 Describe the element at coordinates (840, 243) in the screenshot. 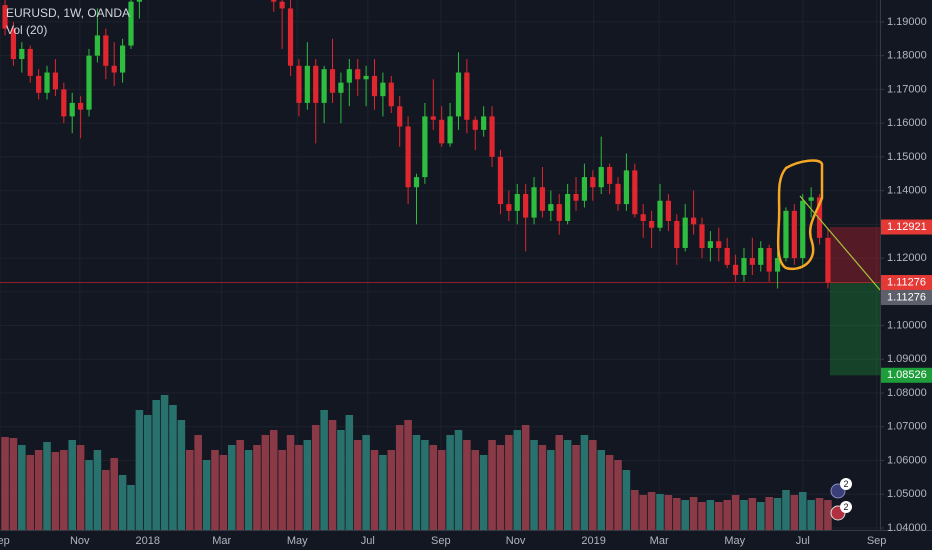

I see `trend-line` at that location.